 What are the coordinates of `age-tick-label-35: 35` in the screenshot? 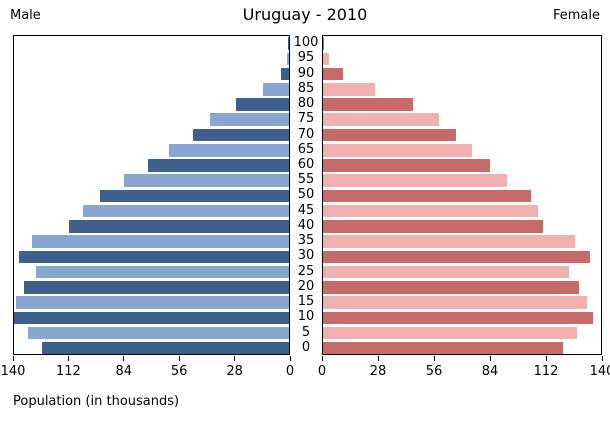 It's located at (306, 241).